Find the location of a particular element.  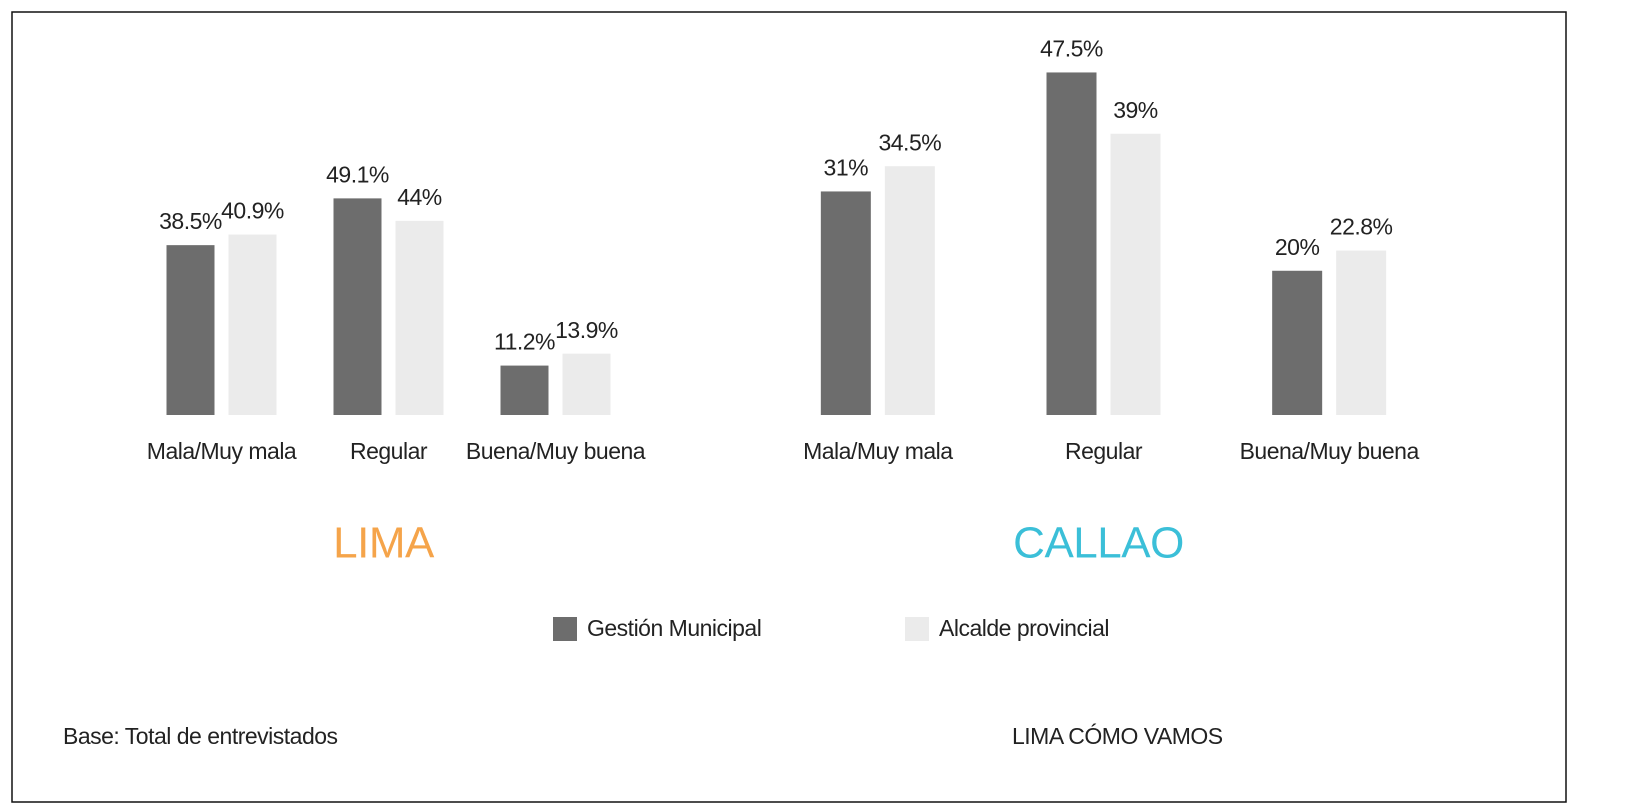

legend-label: Gestión Municipal is located at coordinates (674, 628).